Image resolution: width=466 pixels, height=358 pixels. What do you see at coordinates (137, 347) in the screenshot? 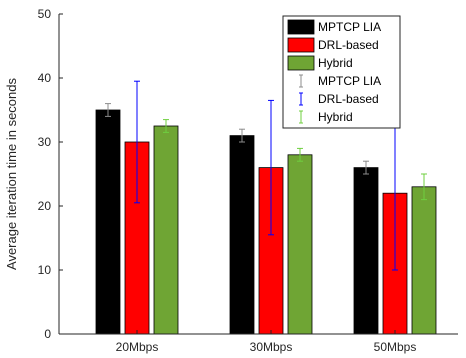
I see `x-tick-label: 20Mbps` at bounding box center [137, 347].